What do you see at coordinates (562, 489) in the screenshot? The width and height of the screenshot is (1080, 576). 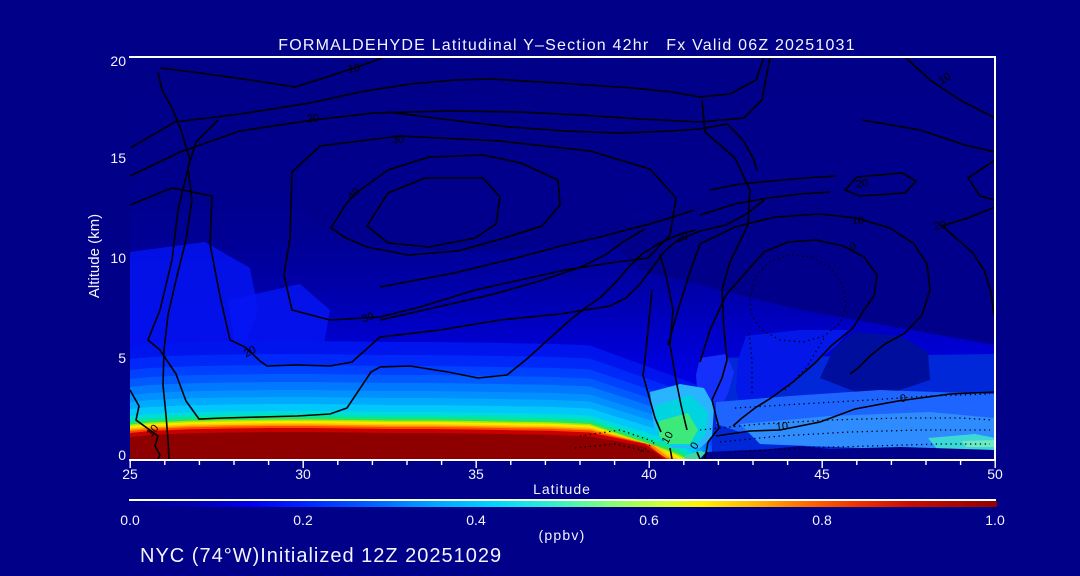 I see `svg-text: Latitude` at bounding box center [562, 489].